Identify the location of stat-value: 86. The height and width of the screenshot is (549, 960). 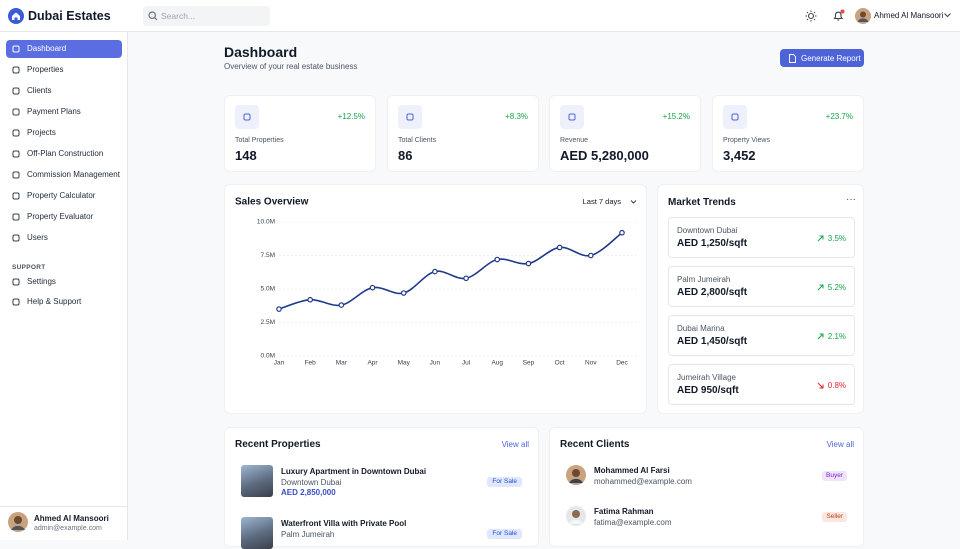
(405, 155).